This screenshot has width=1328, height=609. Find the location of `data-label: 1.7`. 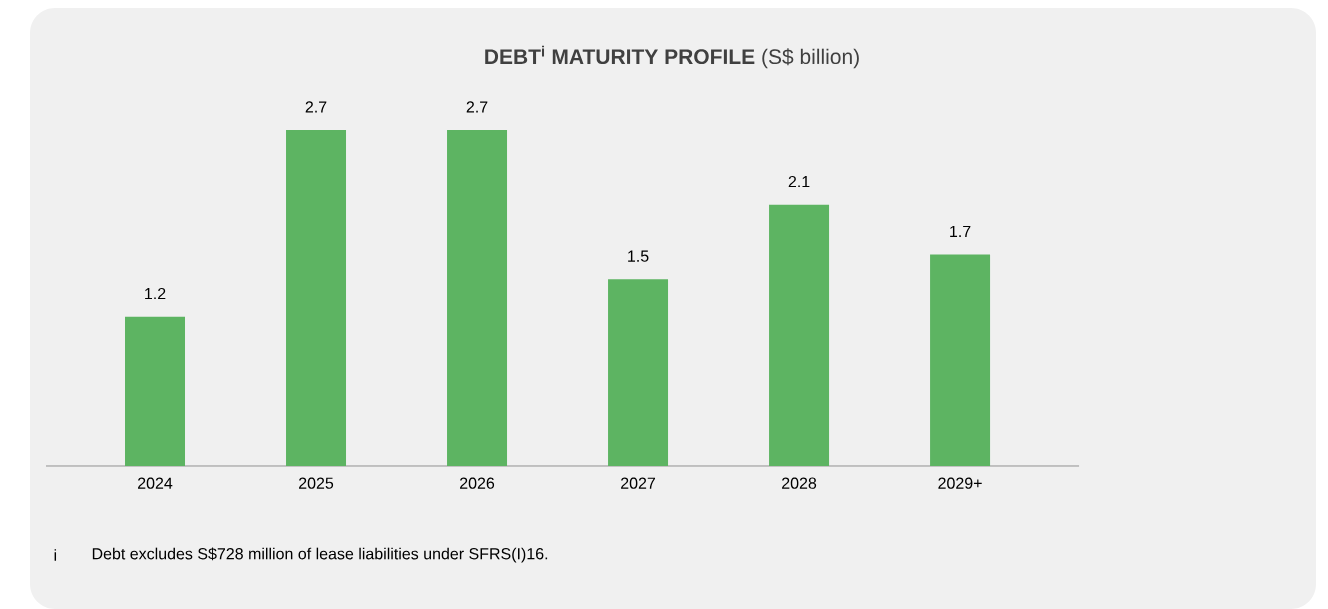

data-label: 1.7 is located at coordinates (960, 231).